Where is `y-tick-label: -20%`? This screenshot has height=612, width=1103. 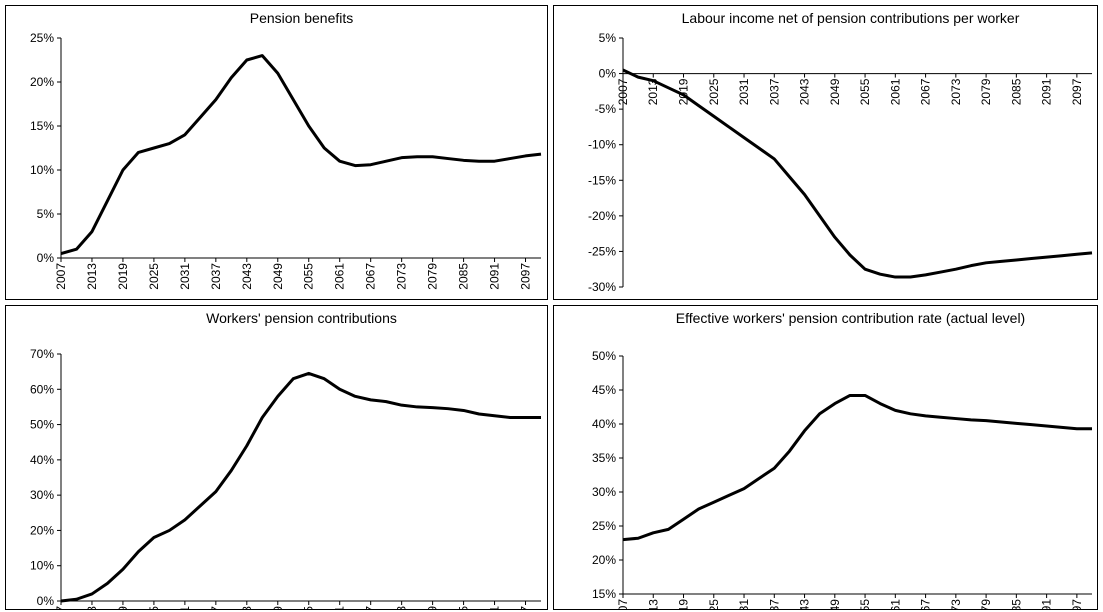 y-tick-label: -20% is located at coordinates (602, 216).